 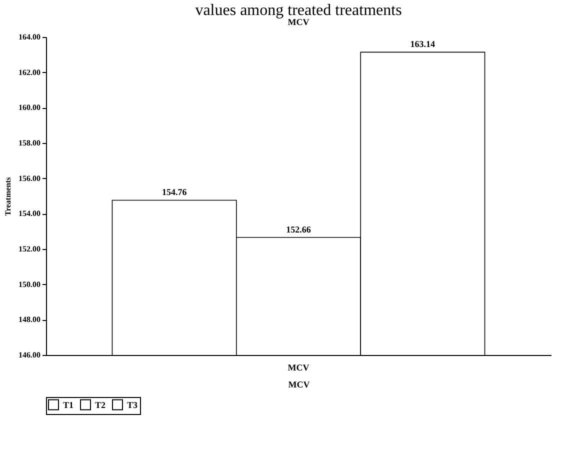 What do you see at coordinates (8, 196) in the screenshot?
I see `y-axis-title: Treatments` at bounding box center [8, 196].